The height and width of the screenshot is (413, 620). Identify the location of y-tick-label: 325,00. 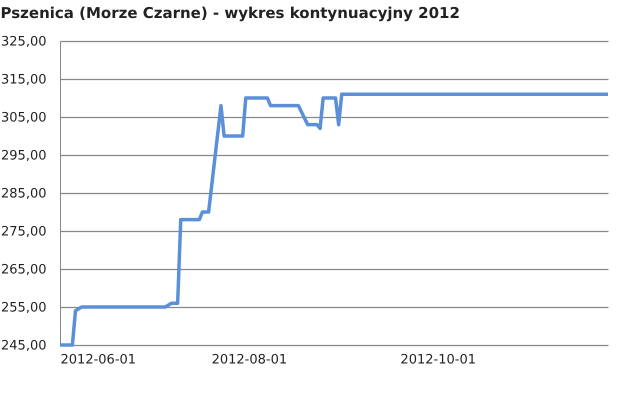
(23, 42).